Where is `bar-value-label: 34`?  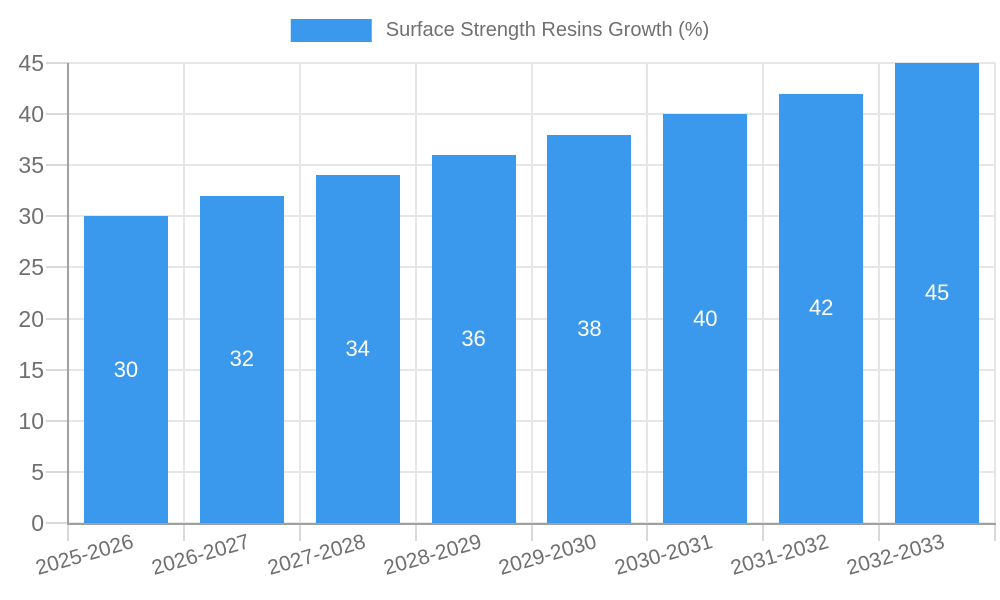 bar-value-label: 34 is located at coordinates (357, 349).